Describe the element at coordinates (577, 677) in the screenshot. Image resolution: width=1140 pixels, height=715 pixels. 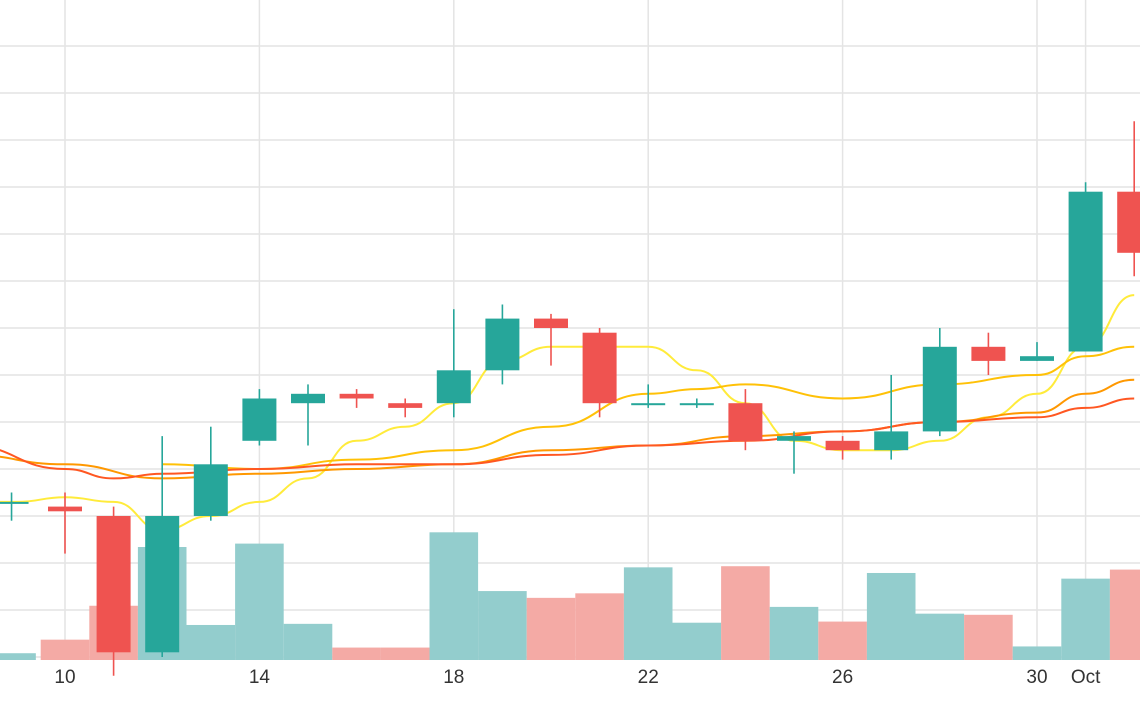
I see `x-axis-tick-labels: 10 14 18 22 26 30 Oct` at that location.